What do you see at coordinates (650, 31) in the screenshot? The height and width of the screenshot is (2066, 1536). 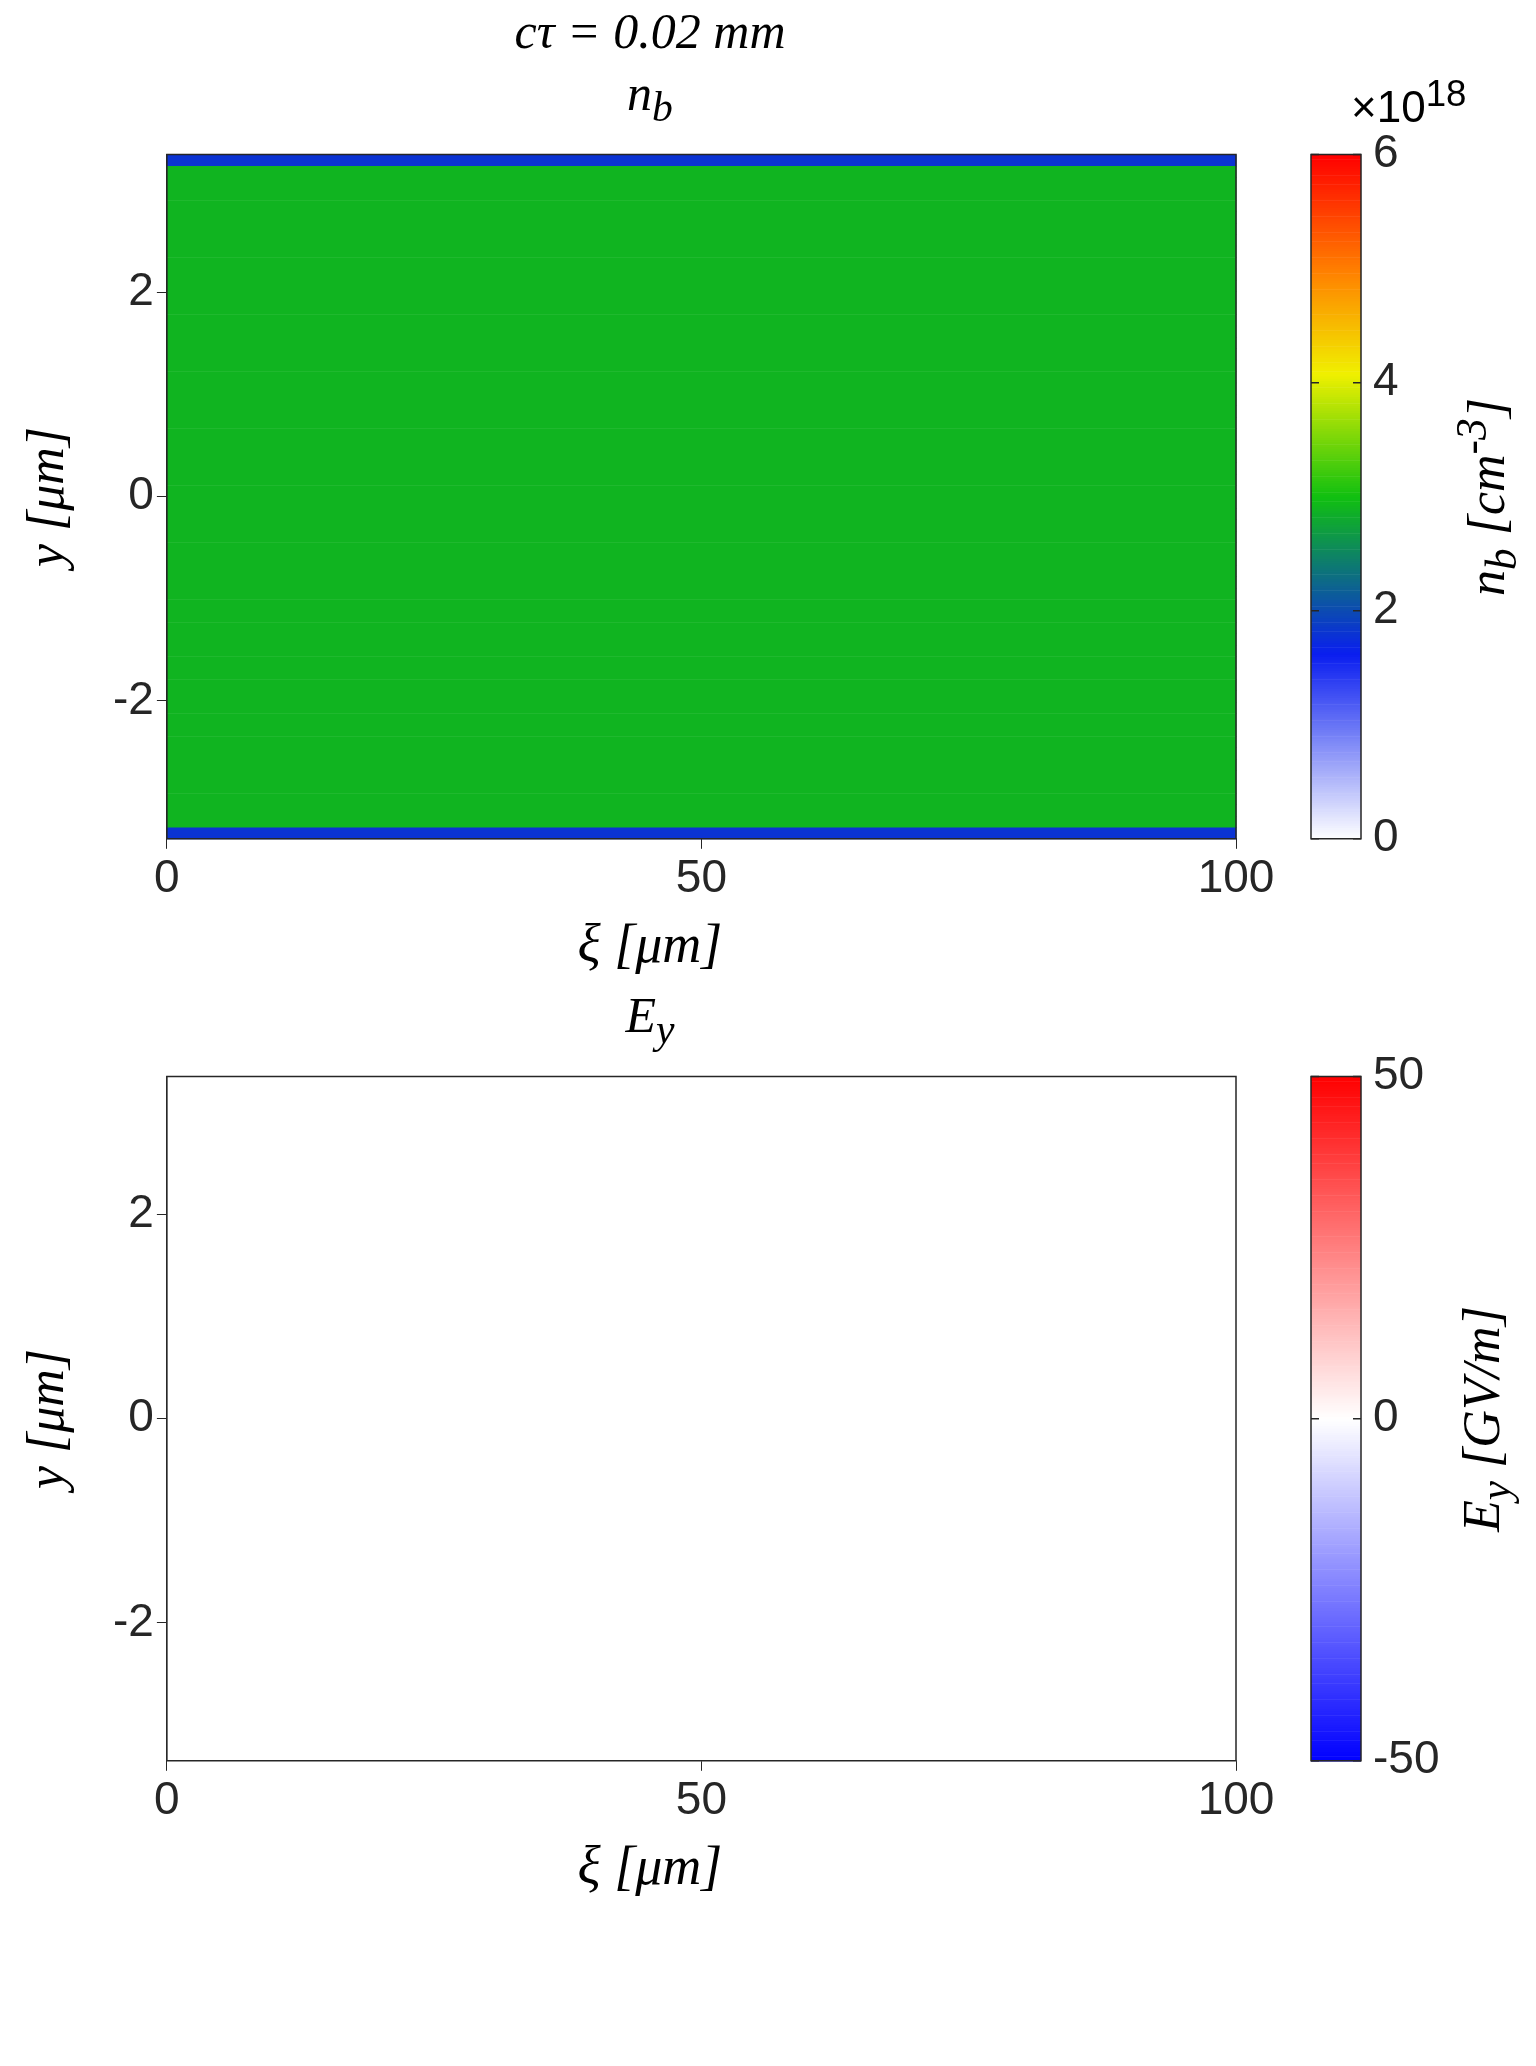 I see `chart-title: cτ = 0.02 mm` at bounding box center [650, 31].